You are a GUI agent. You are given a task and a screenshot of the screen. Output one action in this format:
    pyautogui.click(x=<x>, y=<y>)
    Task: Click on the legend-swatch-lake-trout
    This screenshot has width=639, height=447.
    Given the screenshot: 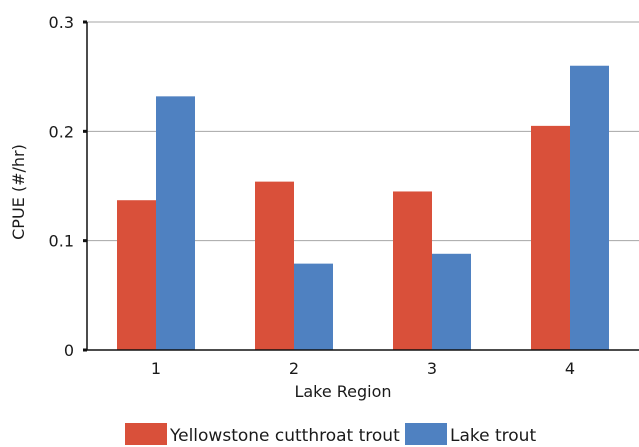 What is the action you would take?
    pyautogui.click(x=426, y=434)
    